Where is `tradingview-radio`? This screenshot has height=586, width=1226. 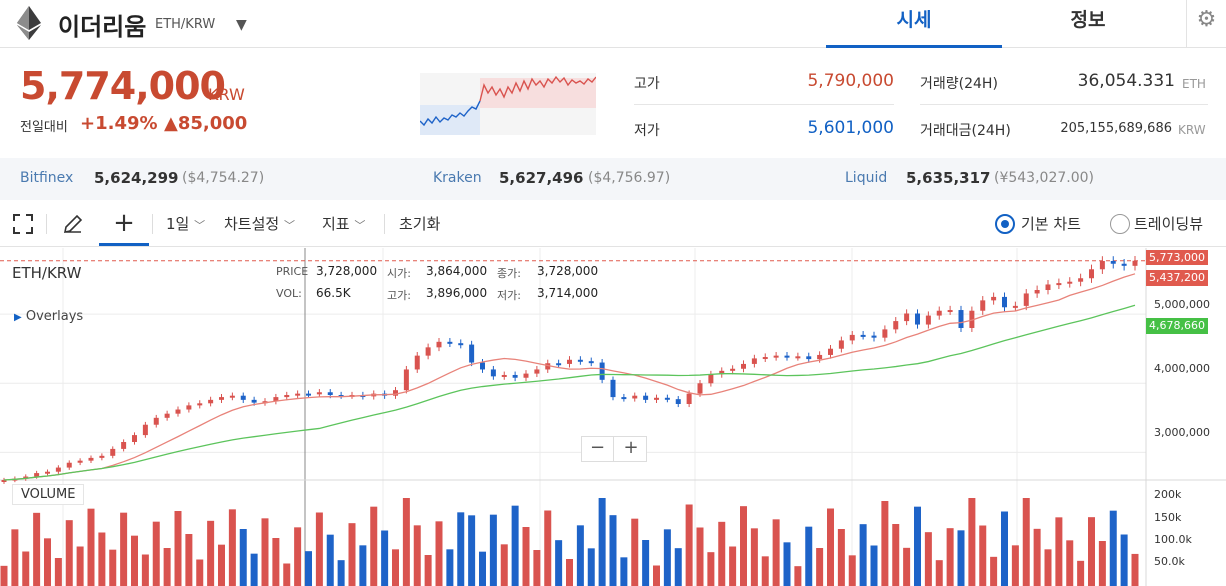
tradingview-radio is located at coordinates (1120, 224).